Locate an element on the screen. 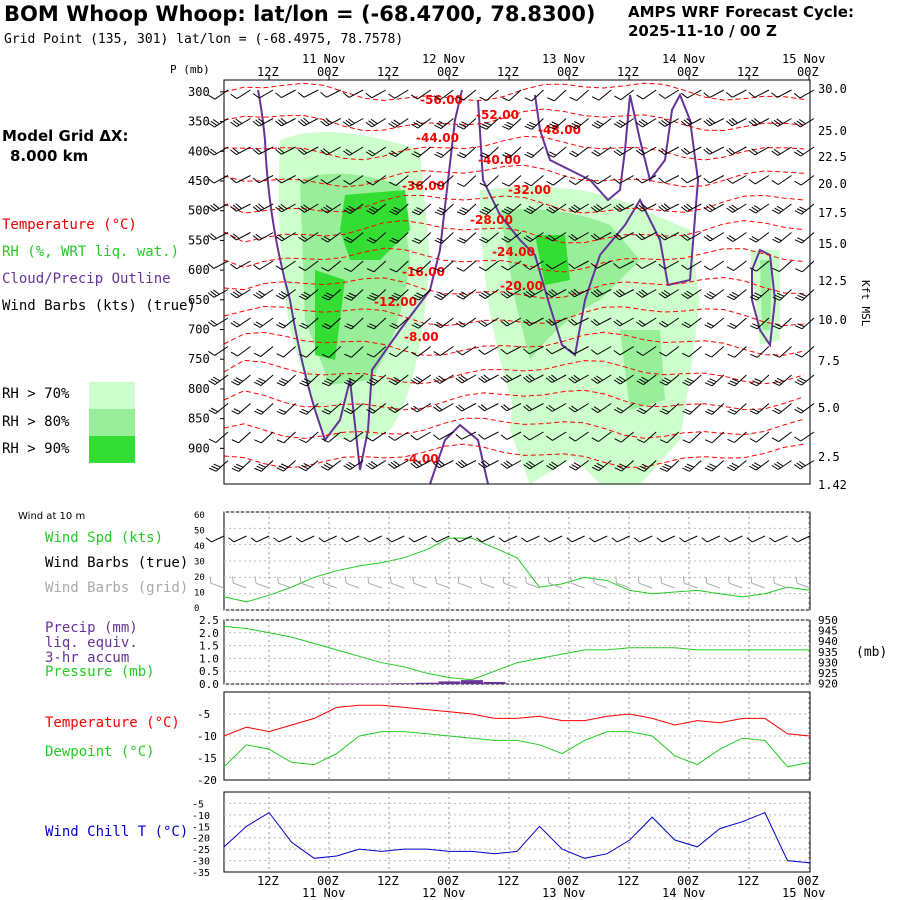 This screenshot has width=900, height=900. windchill-tick-label: -25 is located at coordinates (201, 850).